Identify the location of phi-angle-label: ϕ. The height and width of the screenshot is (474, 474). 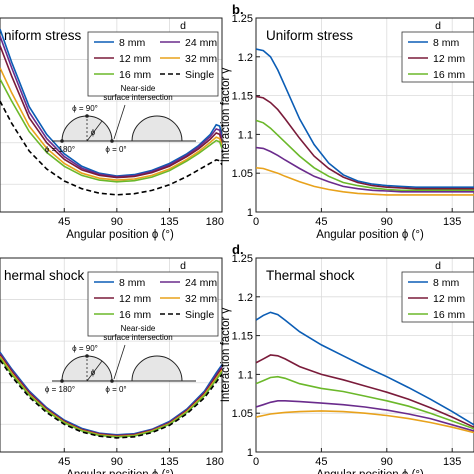
(93, 372).